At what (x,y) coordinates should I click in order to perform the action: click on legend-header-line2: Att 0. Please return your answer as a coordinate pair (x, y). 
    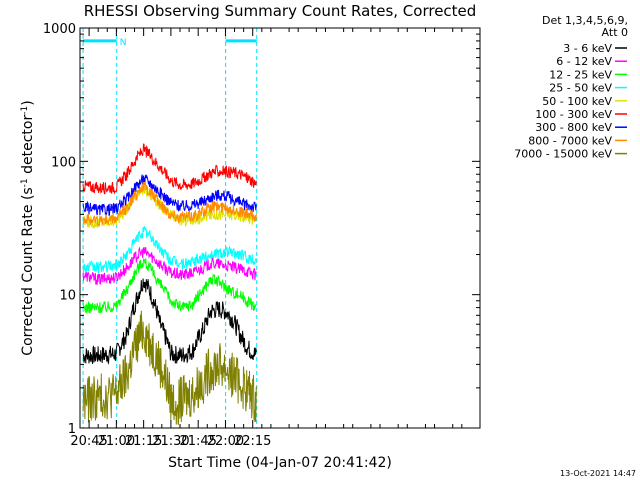
    Looking at the image, I should click on (615, 32).